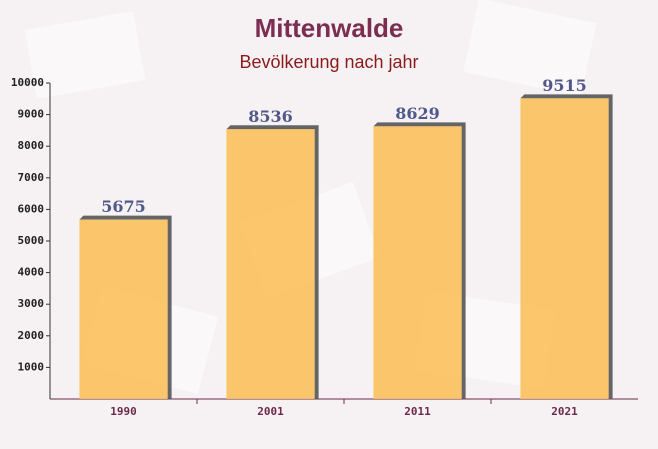  Describe the element at coordinates (31, 335) in the screenshot. I see `y-tick-label: 2000` at that location.